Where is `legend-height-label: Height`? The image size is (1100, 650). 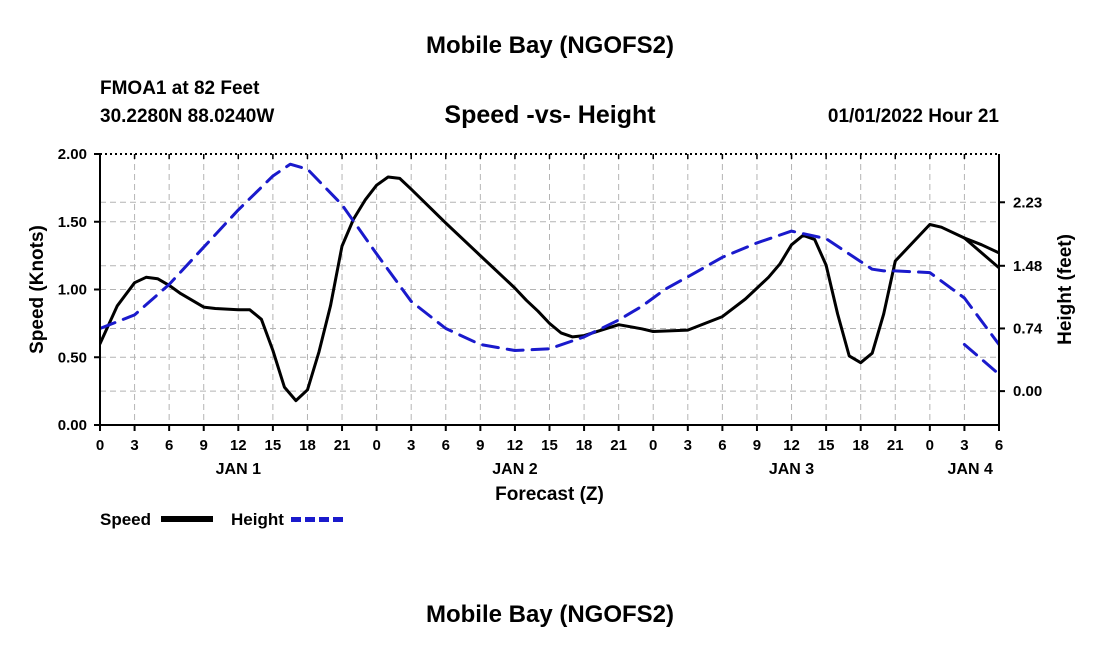
legend-height-label: Height is located at coordinates (257, 519).